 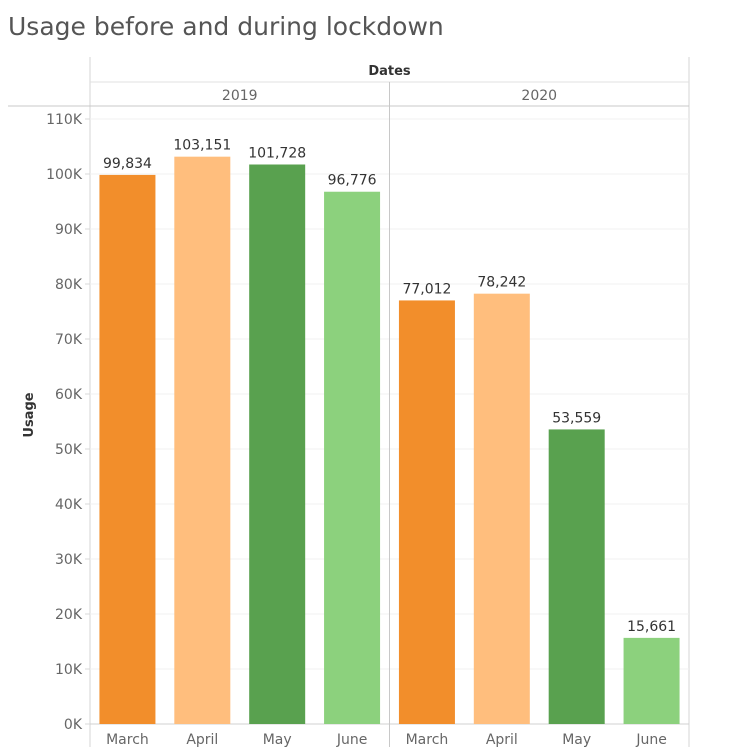 What do you see at coordinates (277, 444) in the screenshot?
I see `bar-2019-may` at bounding box center [277, 444].